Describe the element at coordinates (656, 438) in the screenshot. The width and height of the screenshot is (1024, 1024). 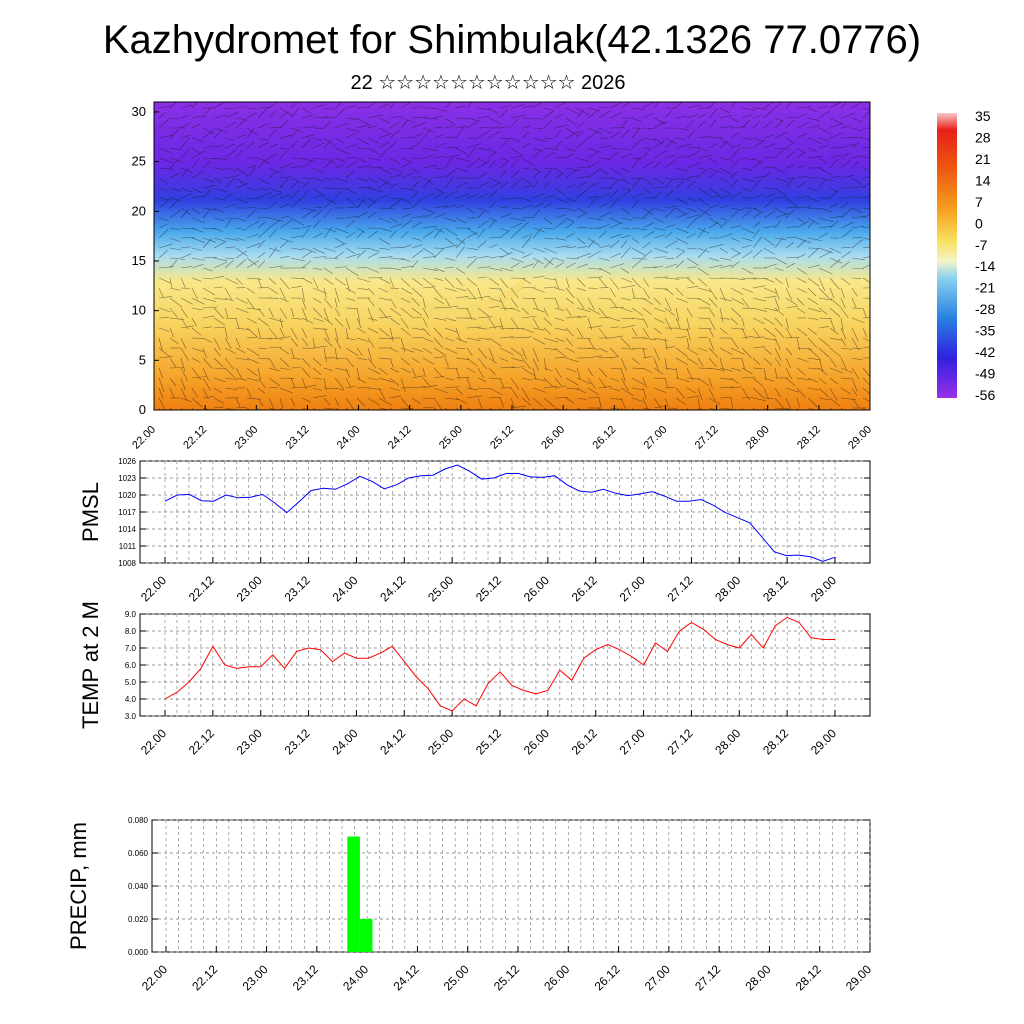
I see `x-tick-label: 27.00` at that location.